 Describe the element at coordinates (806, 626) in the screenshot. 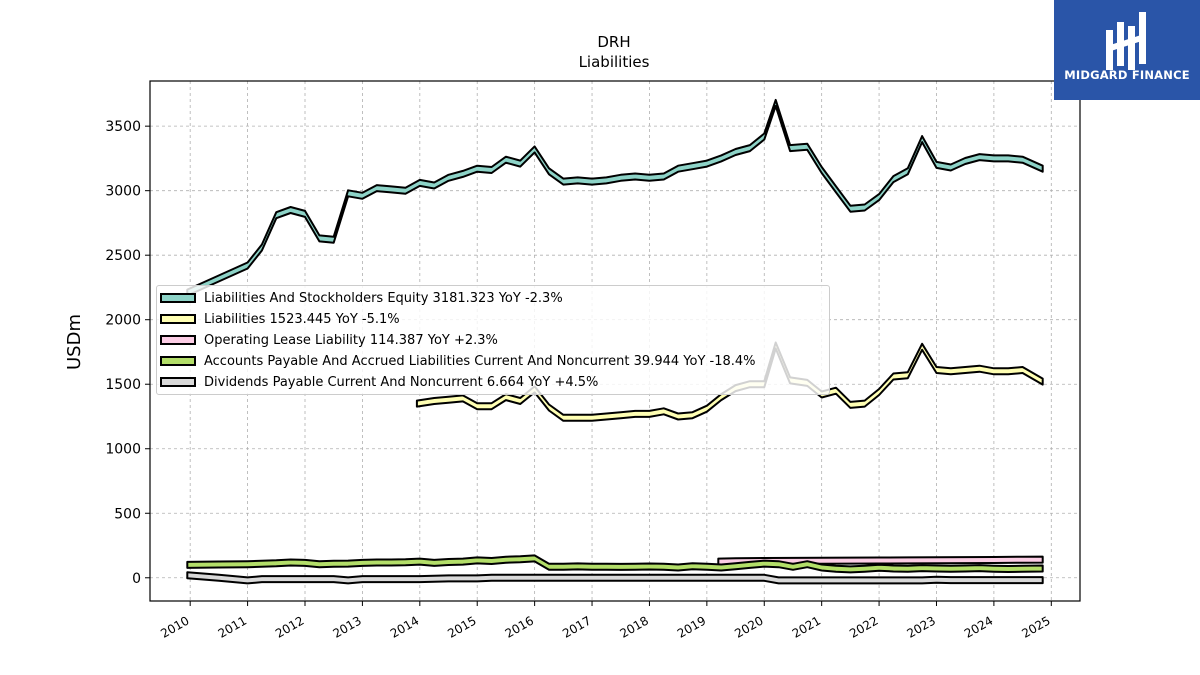

I see `x-tick-label: 2021` at that location.